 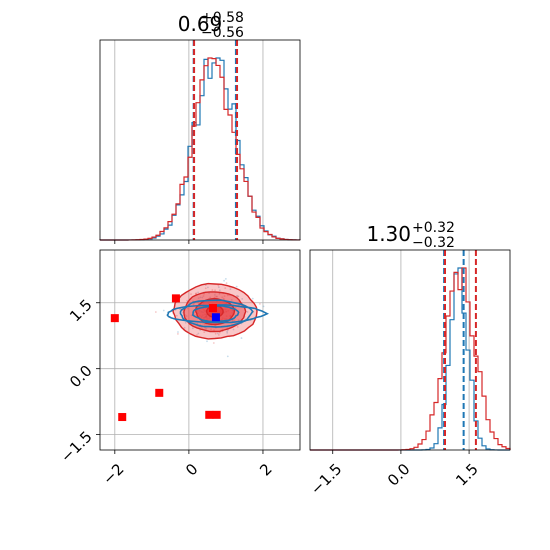 What do you see at coordinates (76, 447) in the screenshot?
I see `y-tick-label: −1.5` at bounding box center [76, 447].